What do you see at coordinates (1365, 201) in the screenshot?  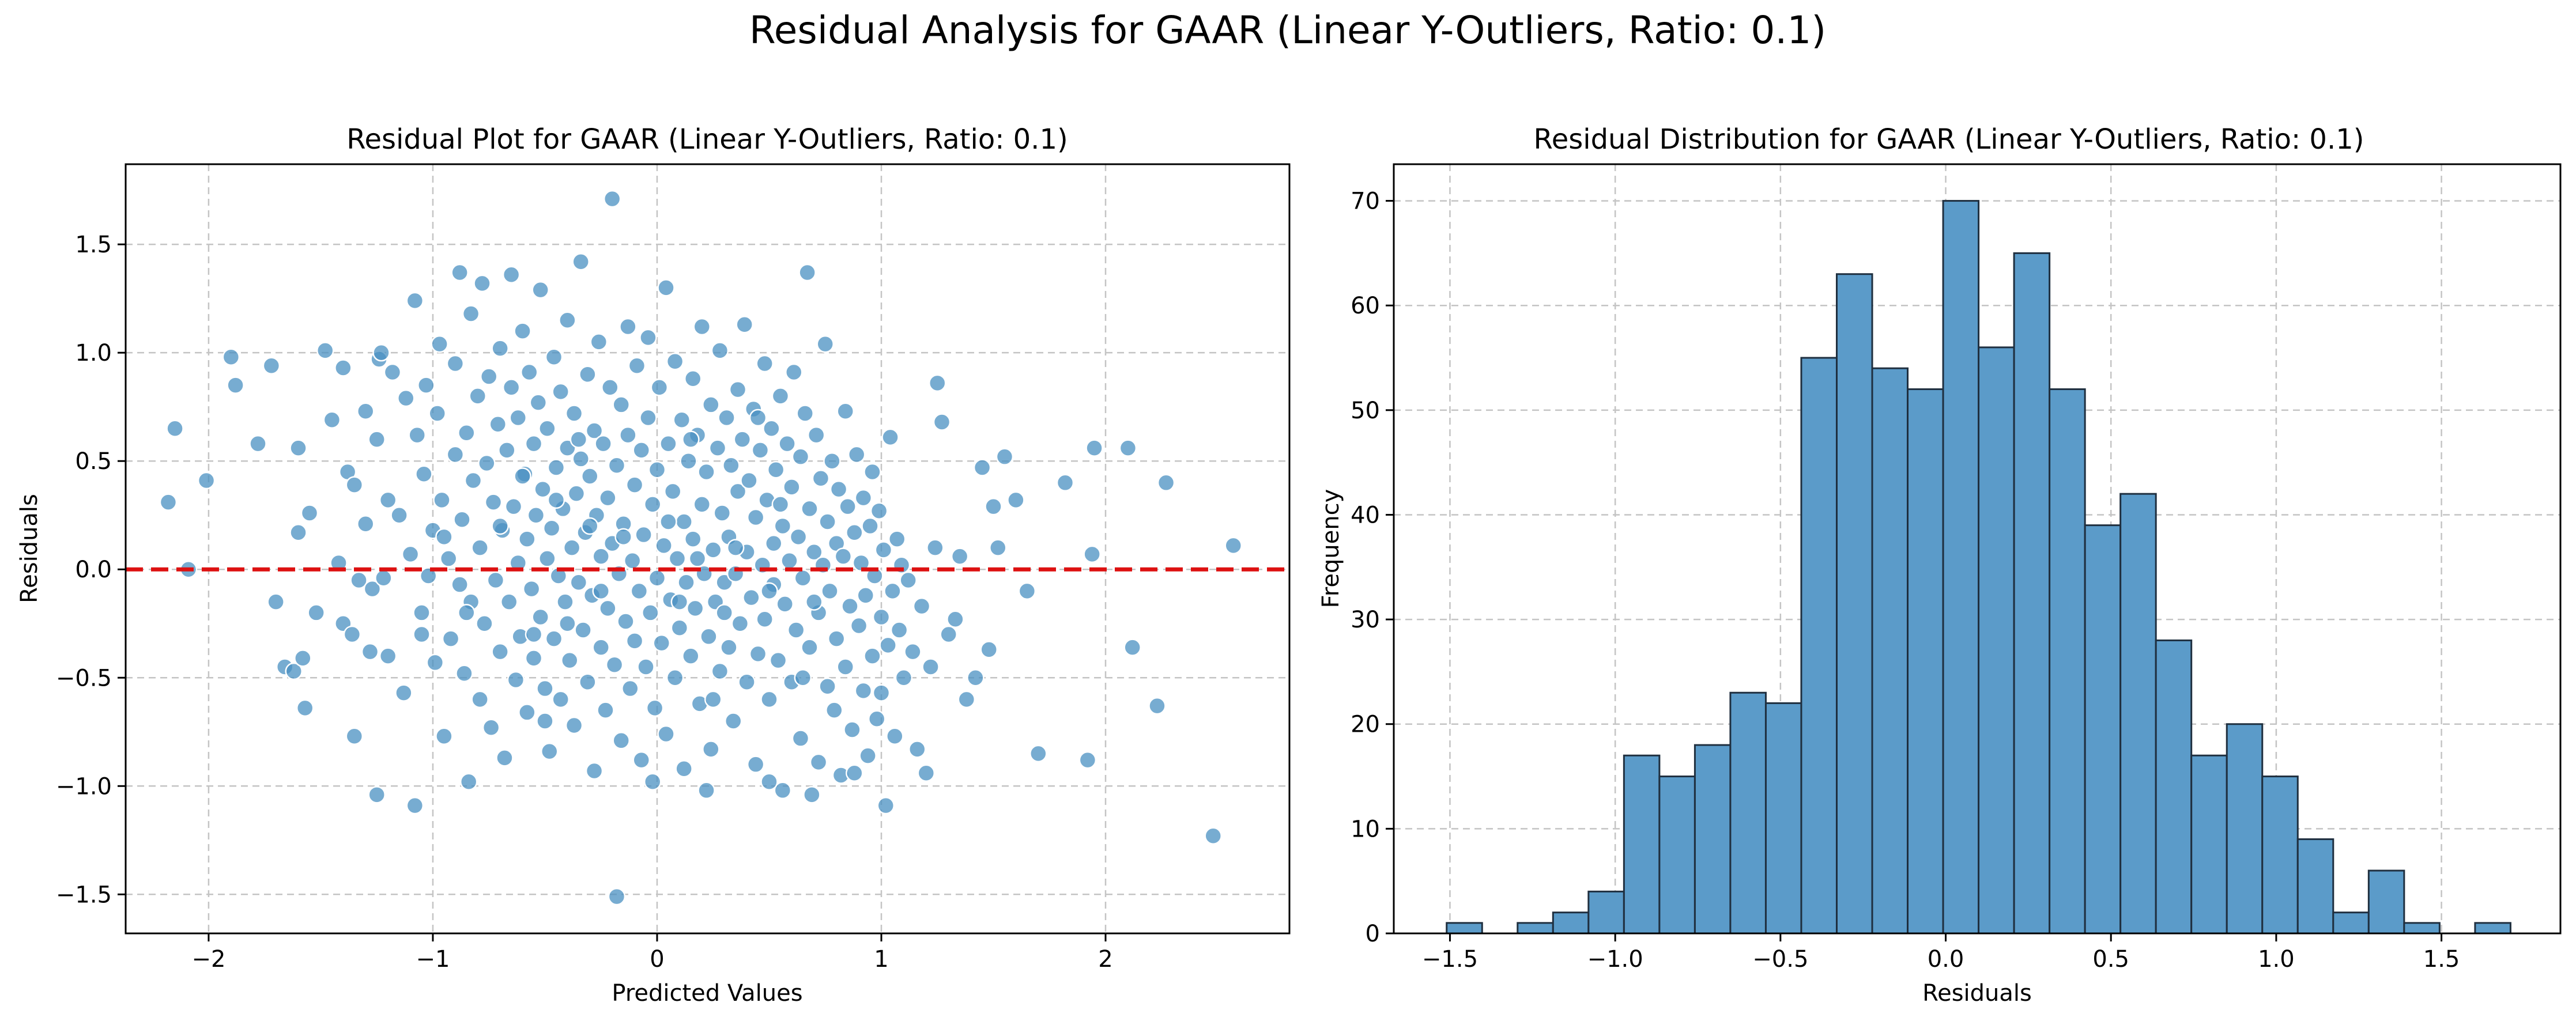 I see `histogram-y-tick-label: 70` at bounding box center [1365, 201].